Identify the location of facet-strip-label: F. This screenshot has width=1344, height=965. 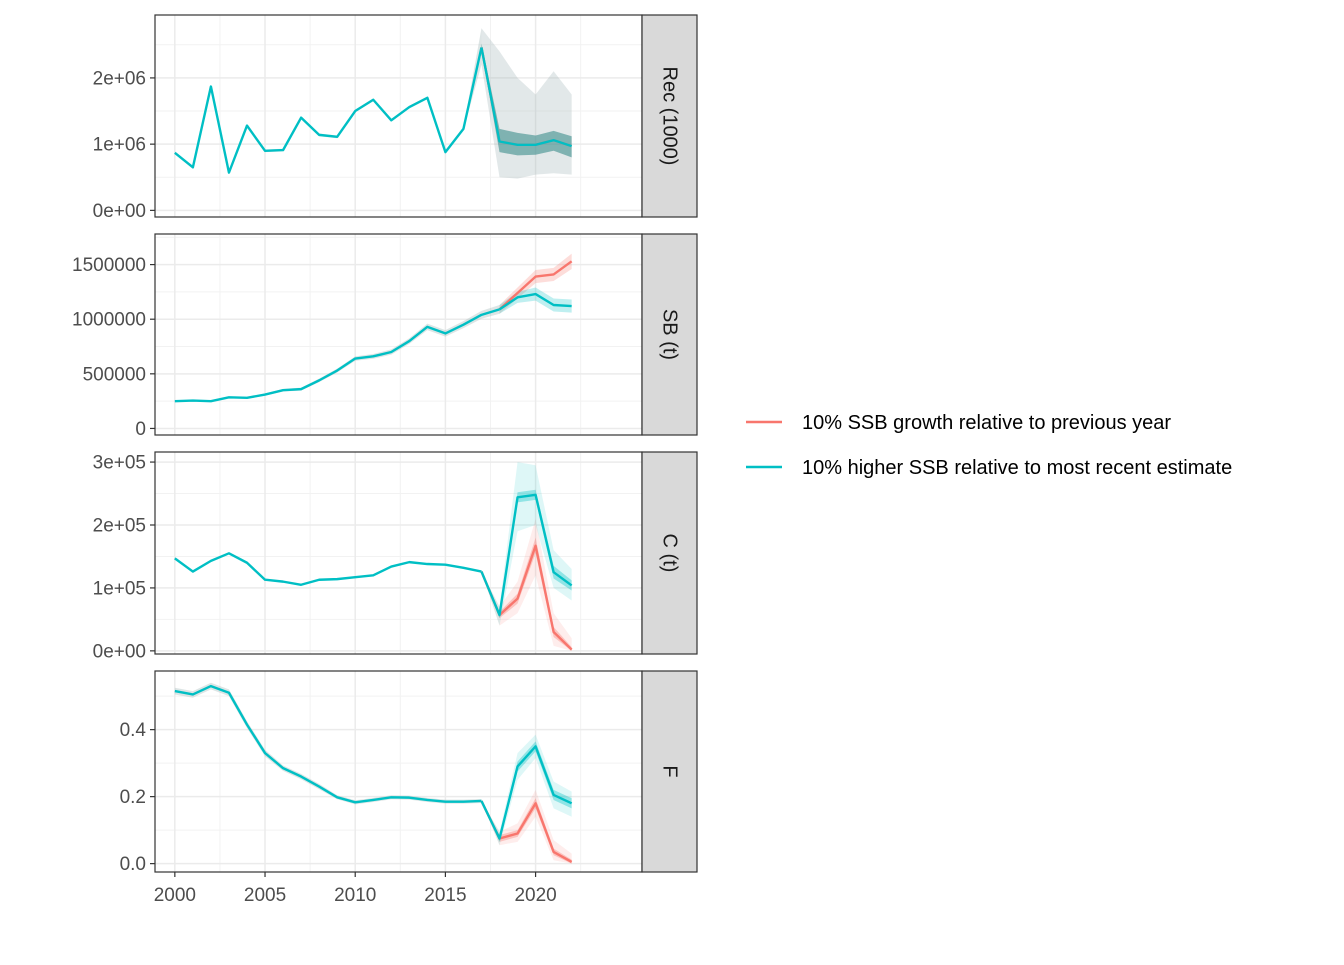
(670, 771).